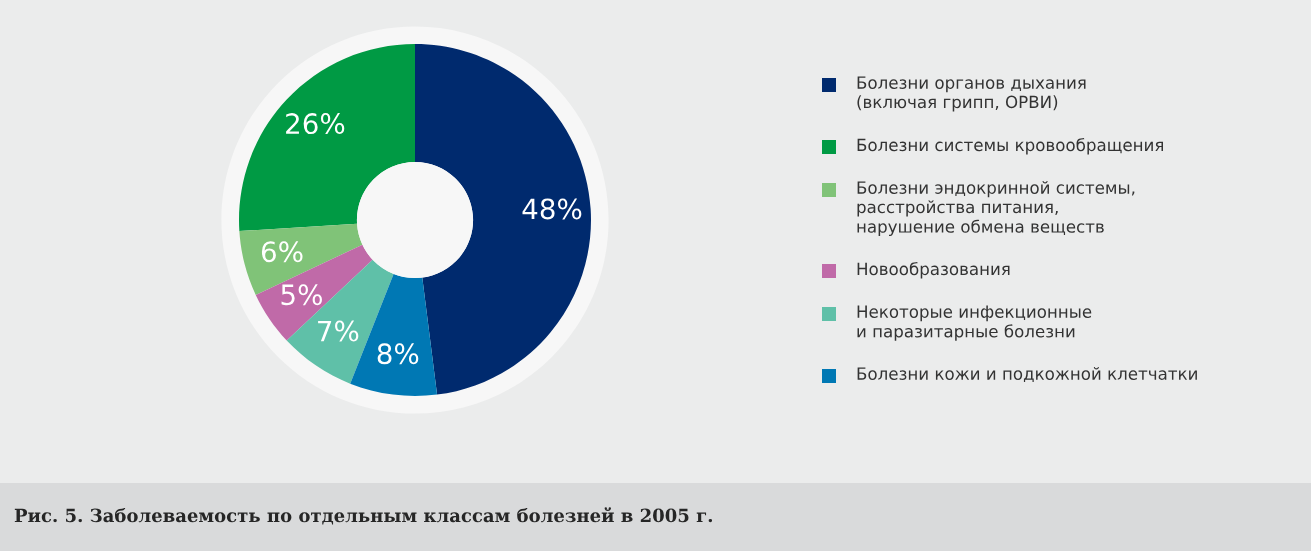 This screenshot has width=1311, height=551. Describe the element at coordinates (996, 209) in the screenshot. I see `legend-label: Болезни эндокринной системы, расстройства питания, нарушение обмена веществ` at that location.